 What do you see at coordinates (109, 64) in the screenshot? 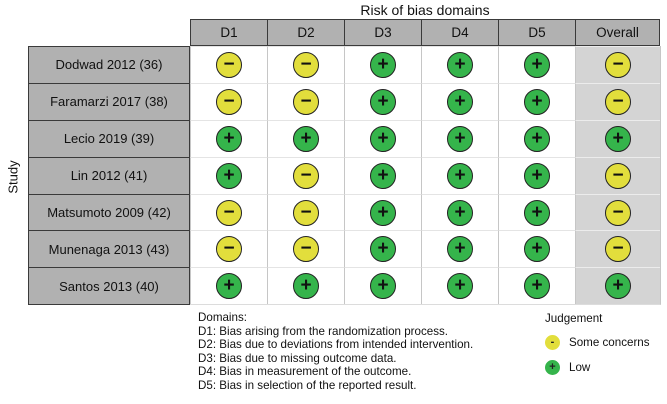
I see `study-label: Dodwad 2012 (36)` at bounding box center [109, 64].